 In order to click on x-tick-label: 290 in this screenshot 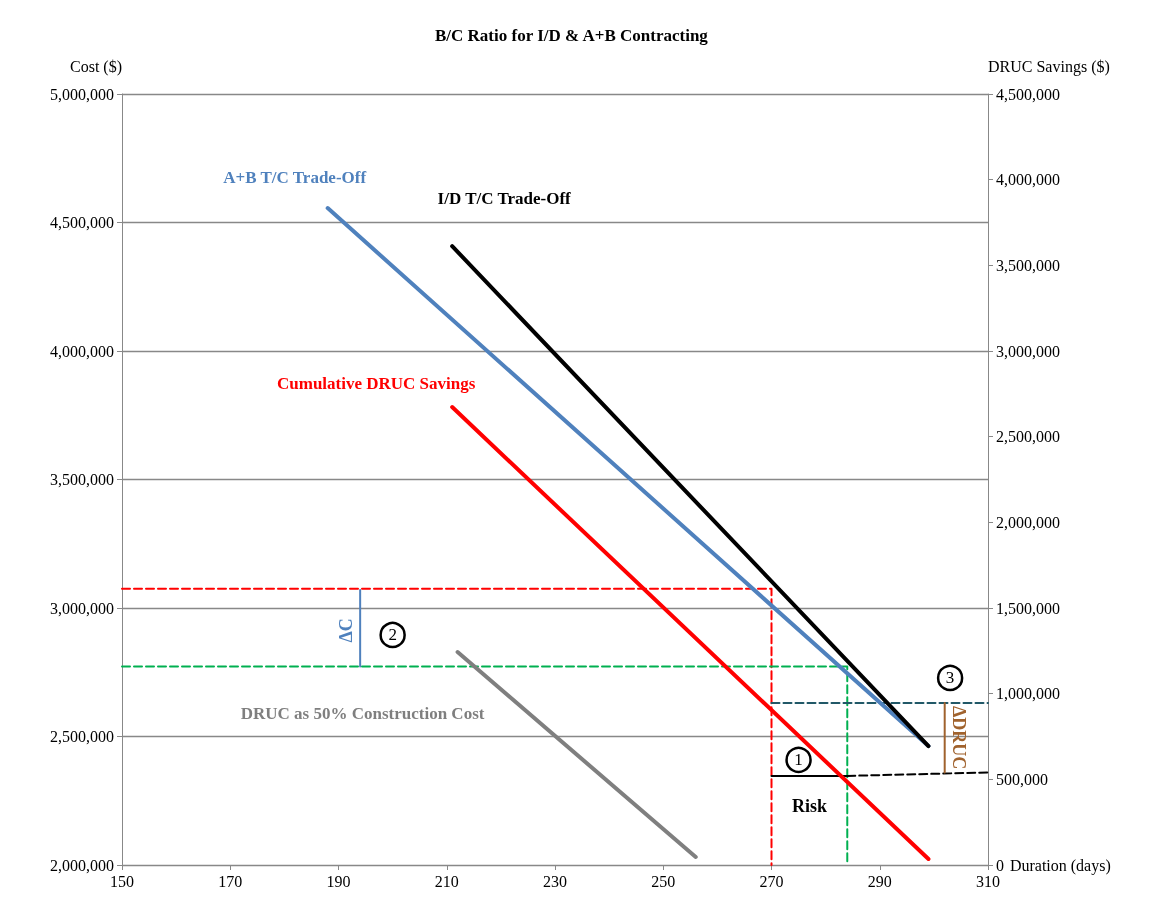, I will do `click(879, 881)`.